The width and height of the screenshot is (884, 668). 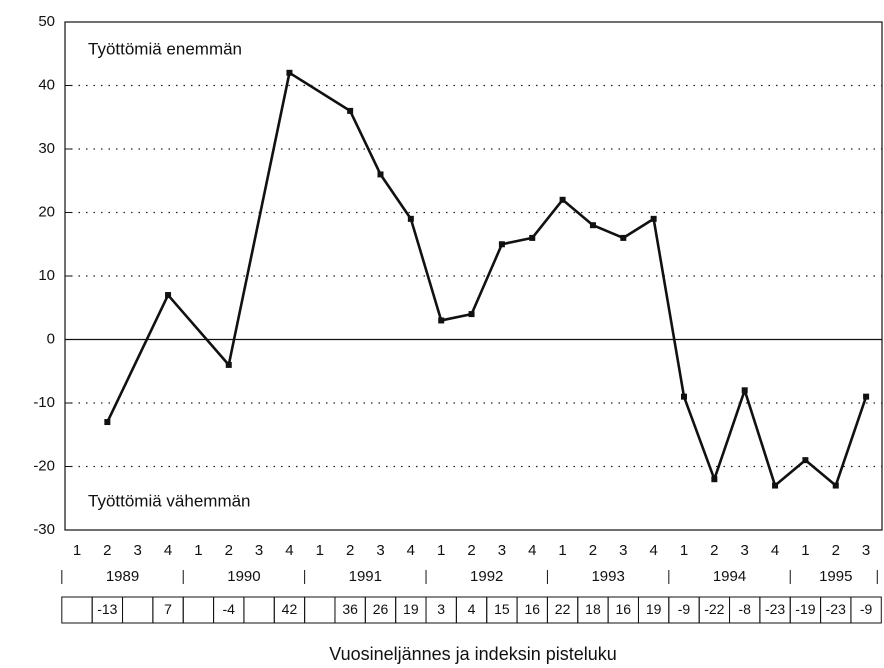 I want to click on annotation: Työttömiä vähemmän, so click(x=169, y=500).